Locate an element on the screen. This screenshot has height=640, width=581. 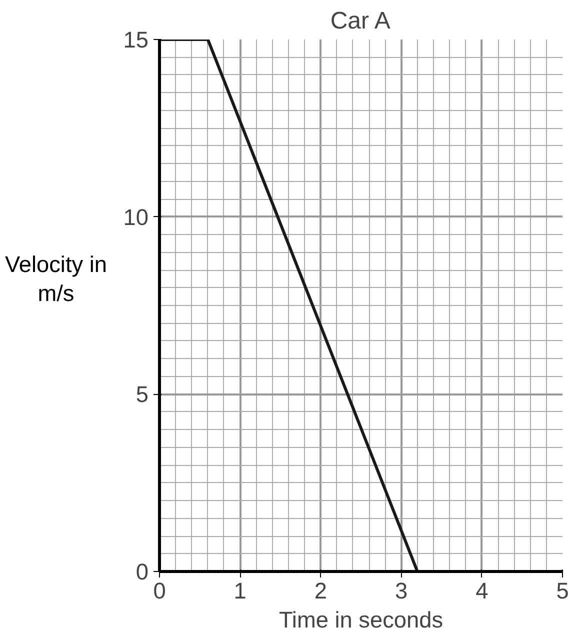
x-tick-label: 2 is located at coordinates (321, 591).